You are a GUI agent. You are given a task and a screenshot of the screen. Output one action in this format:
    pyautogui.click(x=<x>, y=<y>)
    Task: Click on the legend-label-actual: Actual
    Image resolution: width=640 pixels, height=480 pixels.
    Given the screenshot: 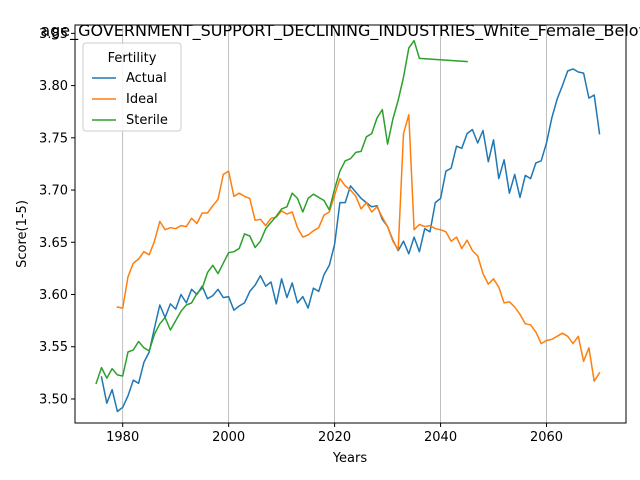 What is the action you would take?
    pyautogui.click(x=146, y=78)
    